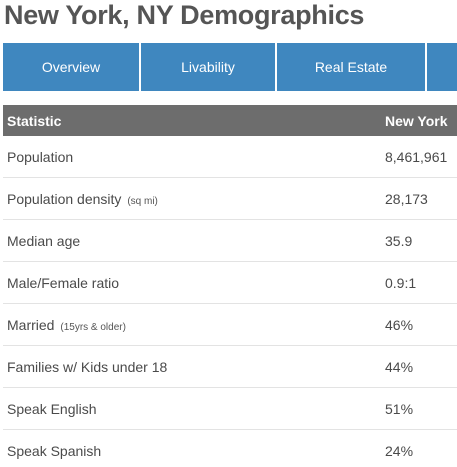 Image resolution: width=457 pixels, height=467 pixels. What do you see at coordinates (352, 67) in the screenshot?
I see `tab-real-estate: Real Estate` at bounding box center [352, 67].